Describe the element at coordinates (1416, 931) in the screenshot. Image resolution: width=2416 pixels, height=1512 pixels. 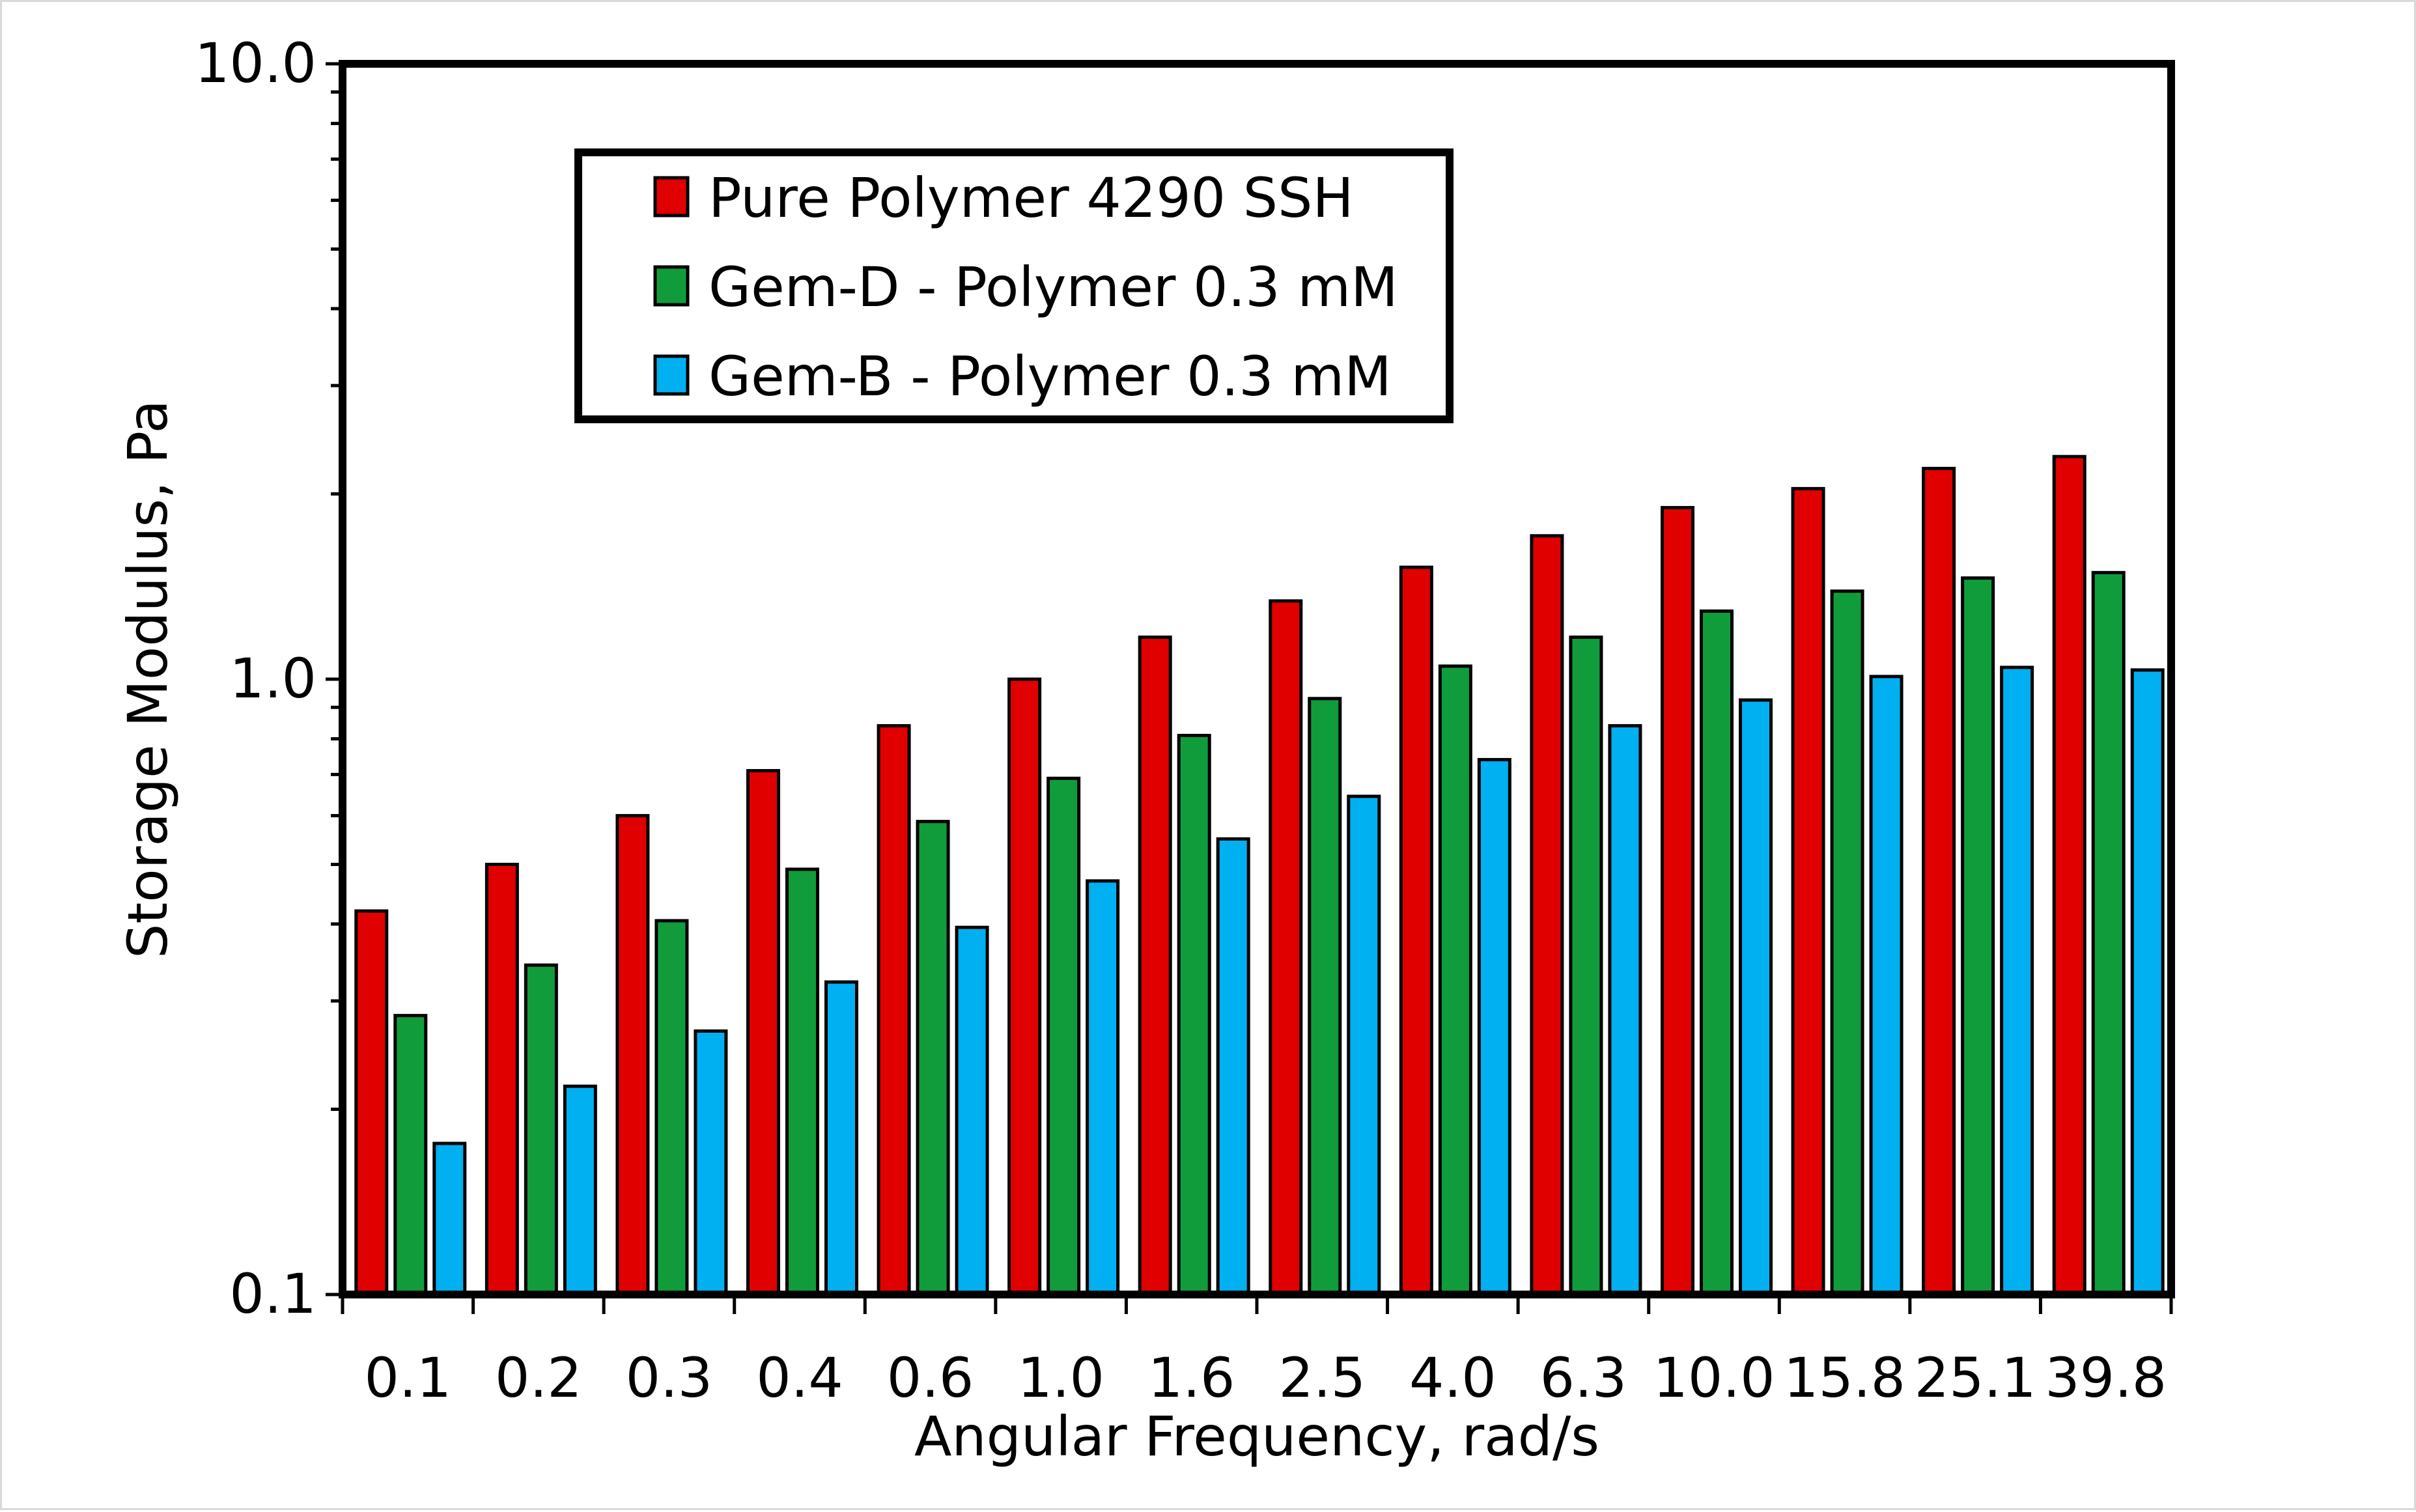
I see `bar-1-4.0` at that location.